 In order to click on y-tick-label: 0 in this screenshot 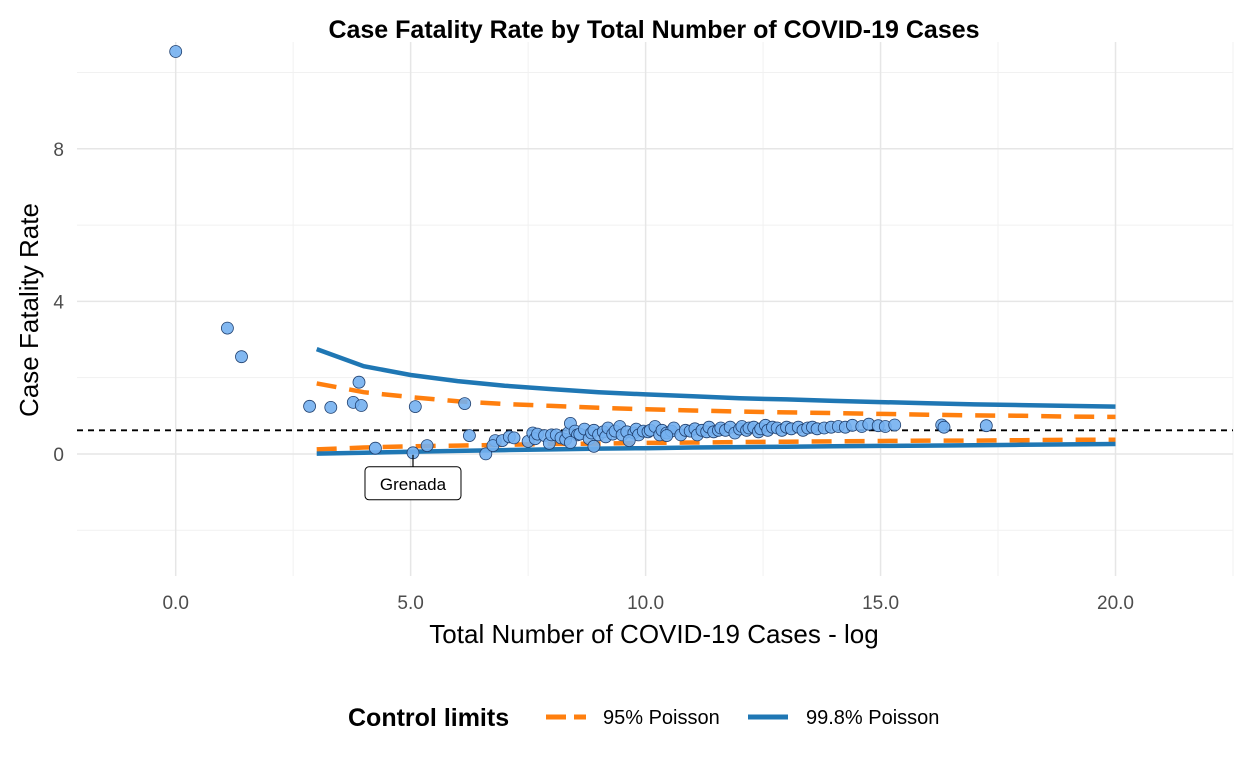, I will do `click(58, 455)`.